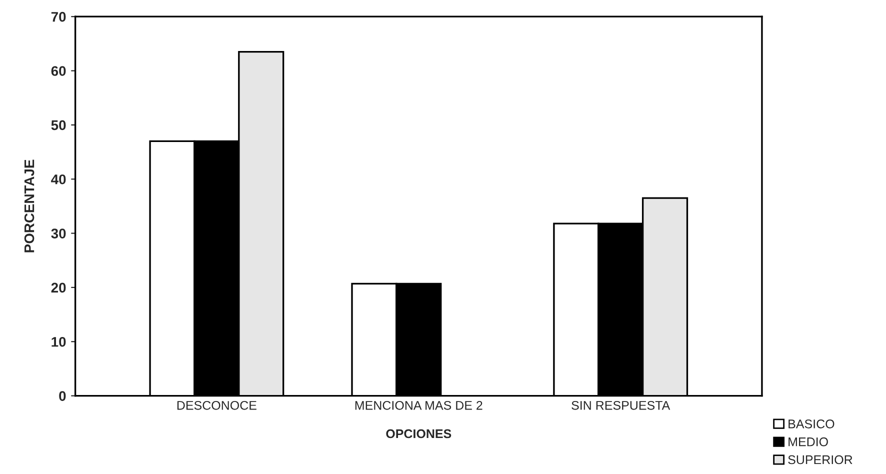 This screenshot has width=886, height=474. What do you see at coordinates (811, 424) in the screenshot?
I see `legend-label: BASICO` at bounding box center [811, 424].